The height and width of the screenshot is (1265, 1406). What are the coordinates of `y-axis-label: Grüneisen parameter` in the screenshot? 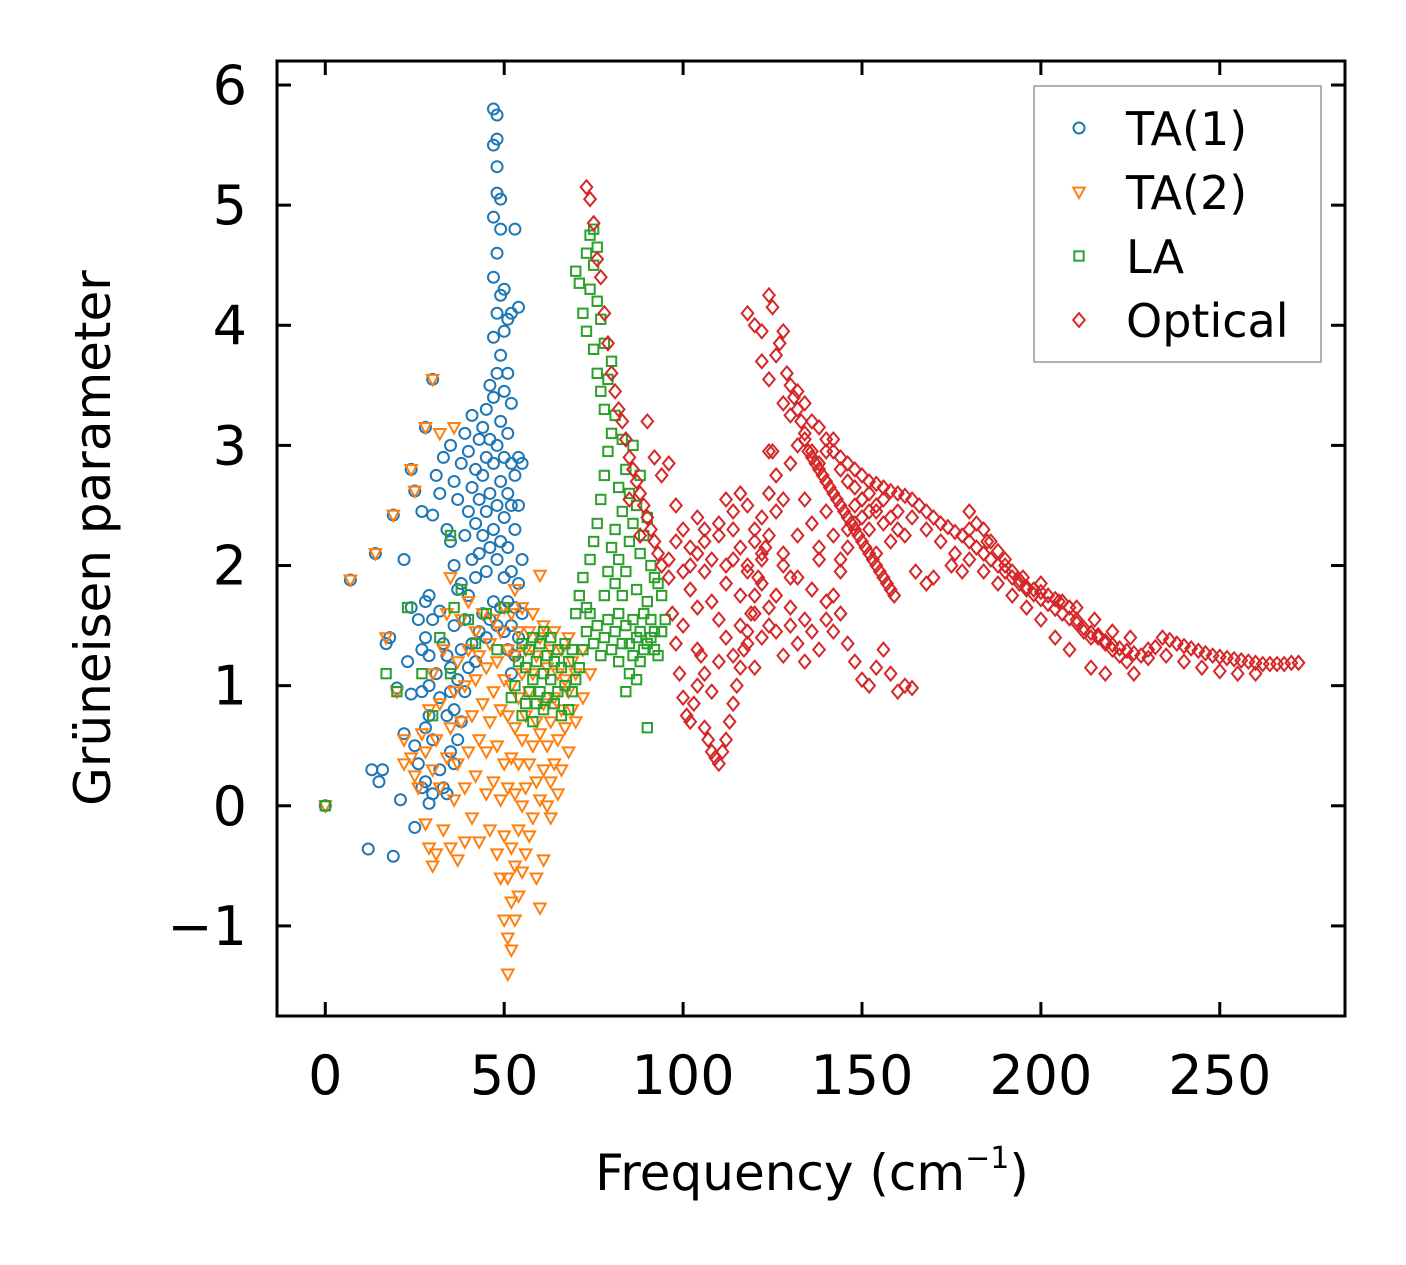 It's located at (93, 538).